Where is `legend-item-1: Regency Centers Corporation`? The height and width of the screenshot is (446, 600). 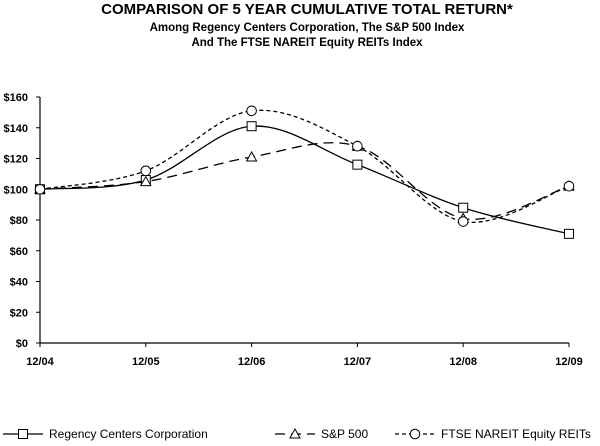
legend-item-1: Regency Centers Corporation is located at coordinates (105, 434).